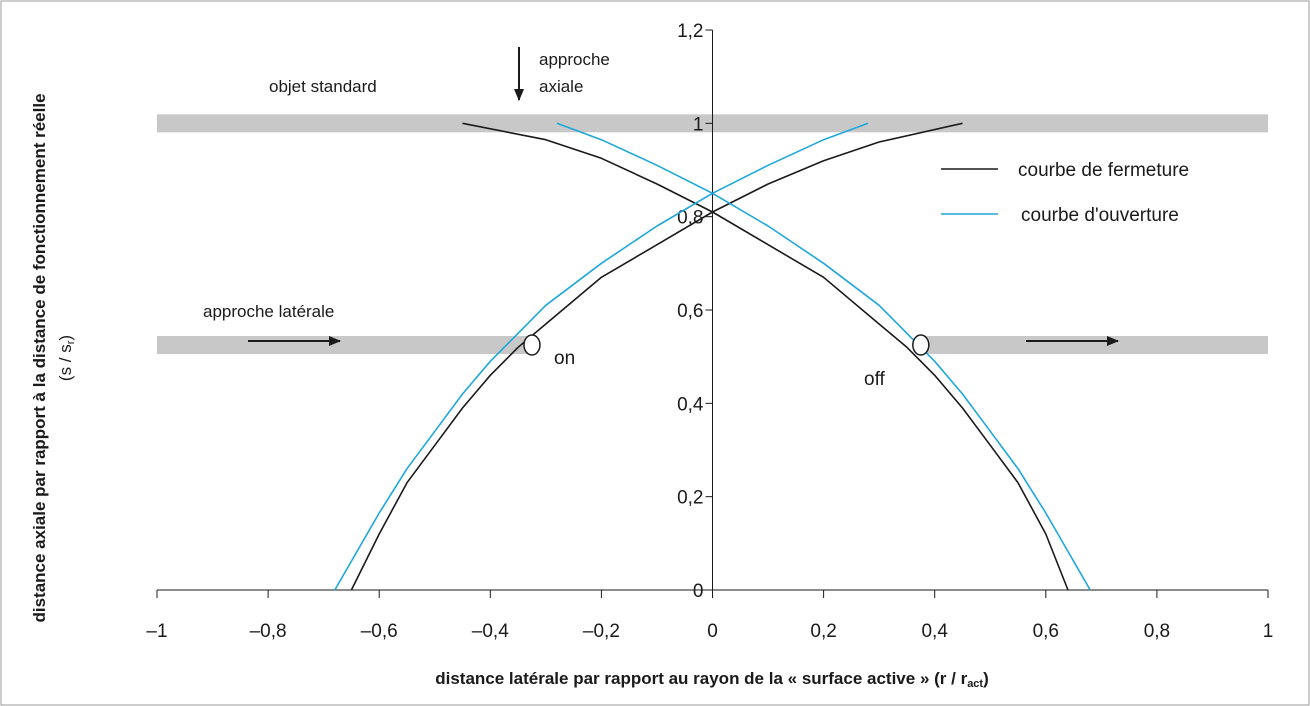 This screenshot has width=1310, height=706. I want to click on x-tick-label-1: –0,8, so click(268, 631).